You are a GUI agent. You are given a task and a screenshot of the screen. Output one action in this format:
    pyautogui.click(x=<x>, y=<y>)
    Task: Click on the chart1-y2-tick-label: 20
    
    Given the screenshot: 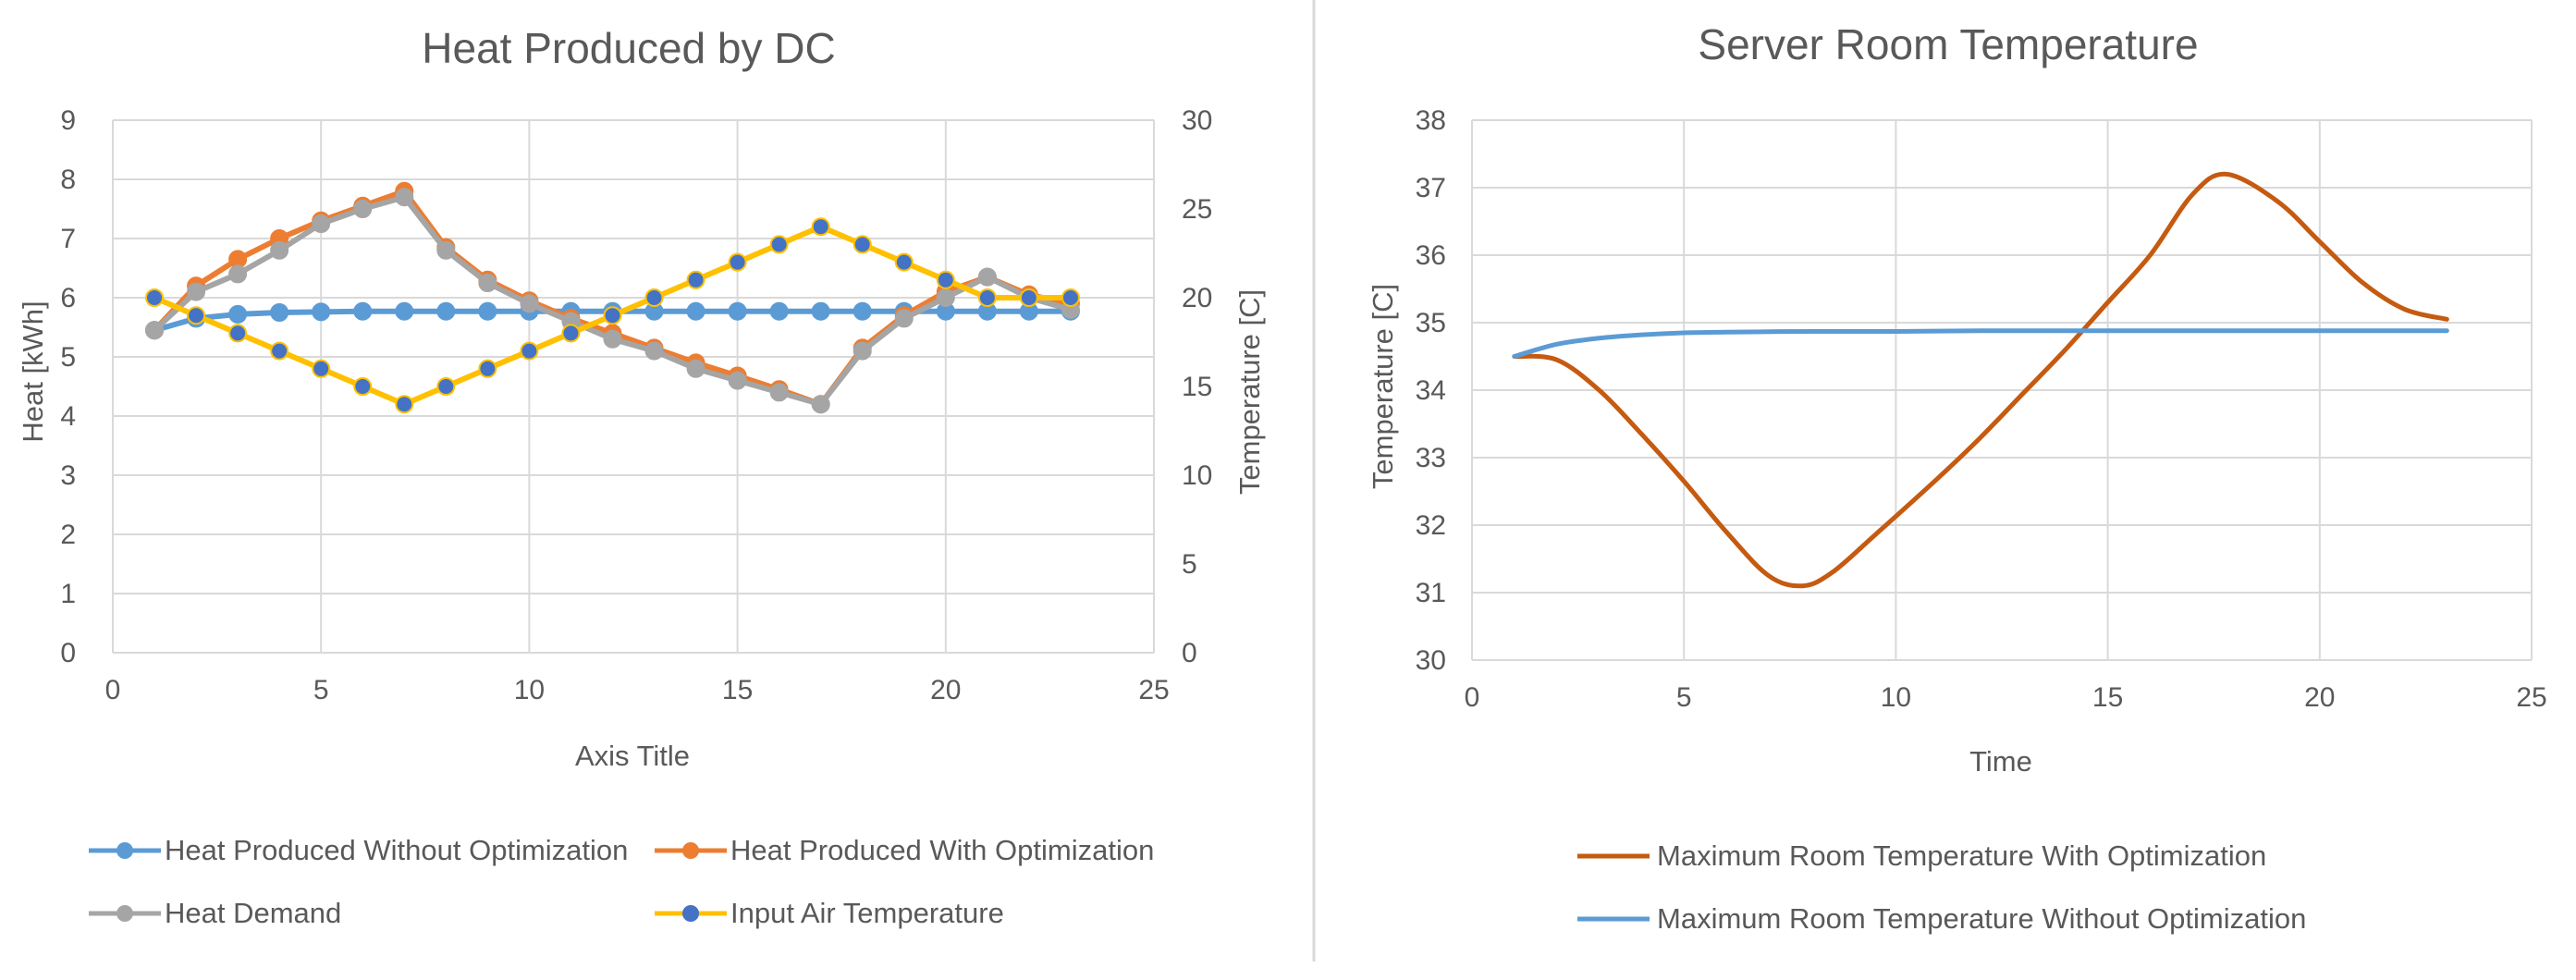 What is the action you would take?
    pyautogui.click(x=1197, y=298)
    